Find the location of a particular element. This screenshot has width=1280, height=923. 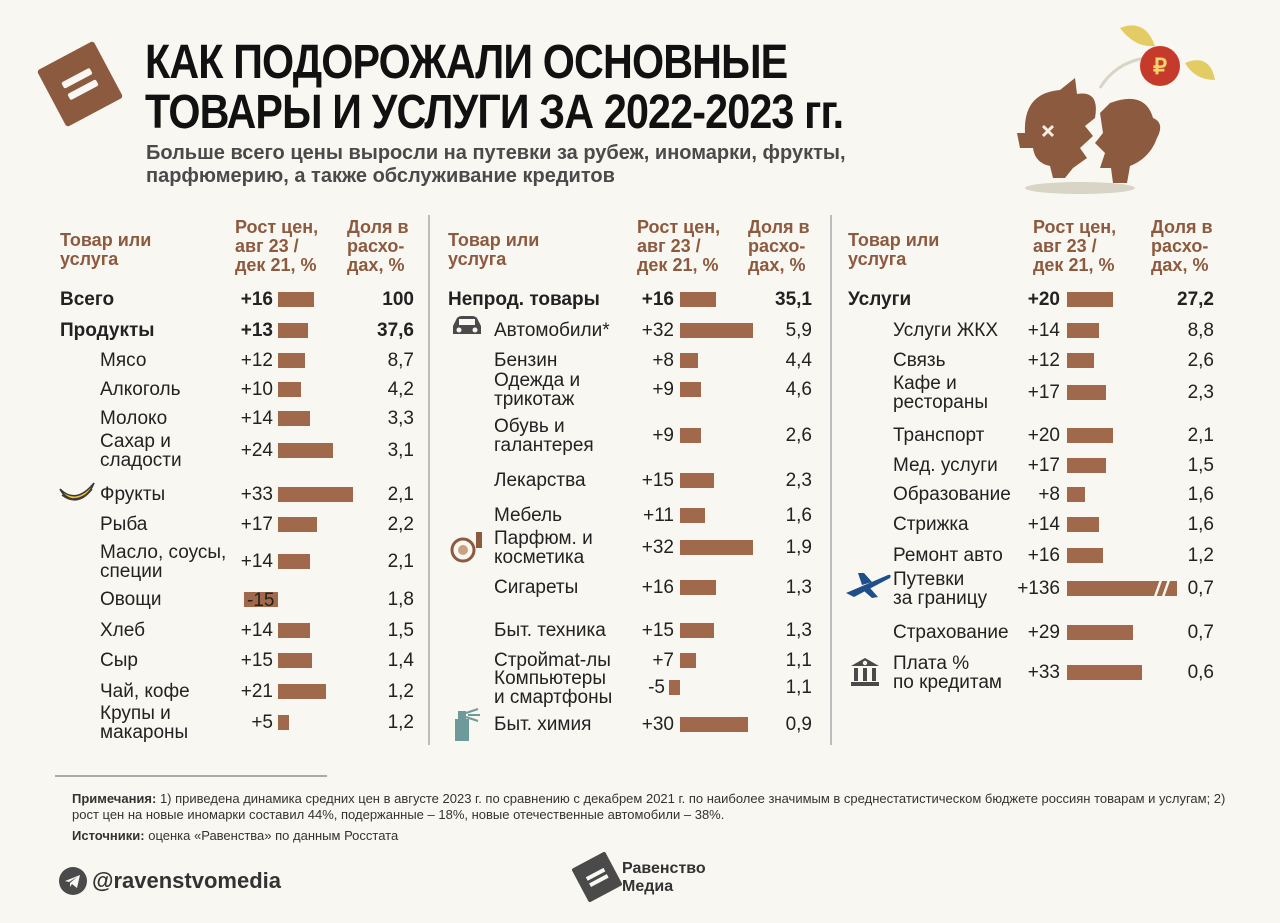

bar-value-label: +5 is located at coordinates (262, 722).